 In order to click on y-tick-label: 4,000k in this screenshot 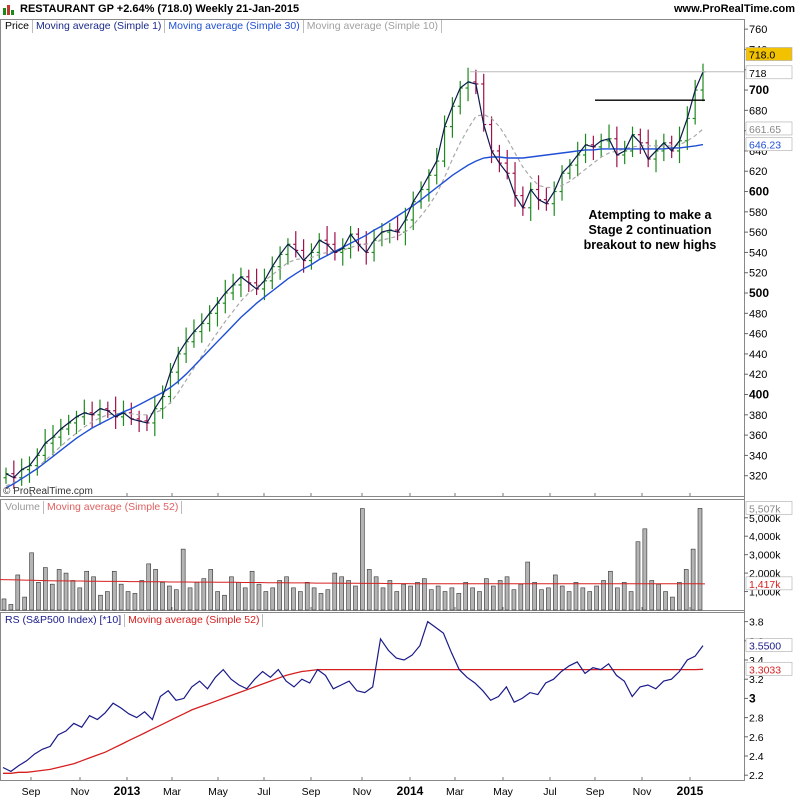, I will do `click(765, 537)`.